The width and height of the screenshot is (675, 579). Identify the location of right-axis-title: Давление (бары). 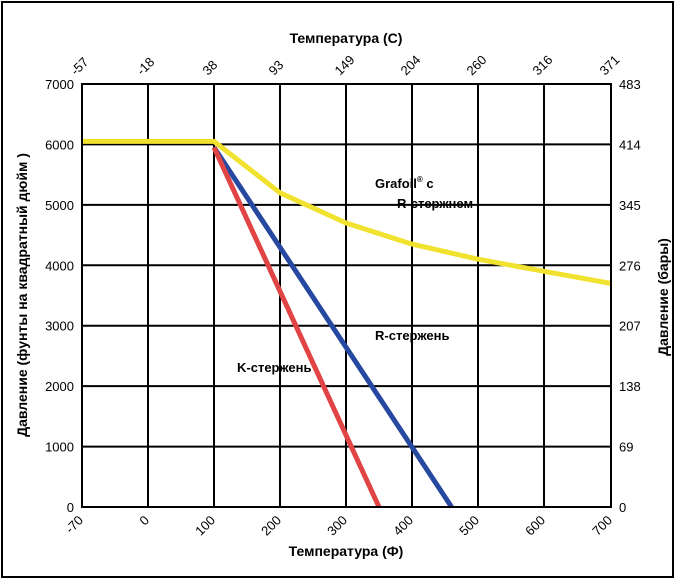
(663, 297).